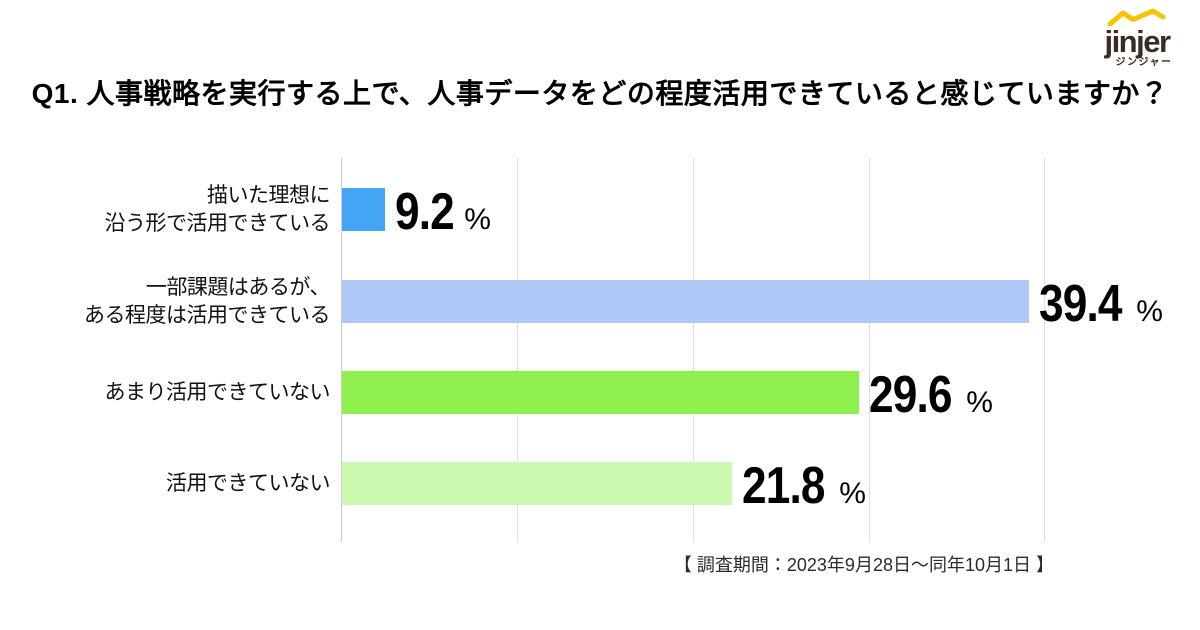 The width and height of the screenshot is (1200, 630). Describe the element at coordinates (537, 483) in the screenshot. I see `bar-no-use` at that location.